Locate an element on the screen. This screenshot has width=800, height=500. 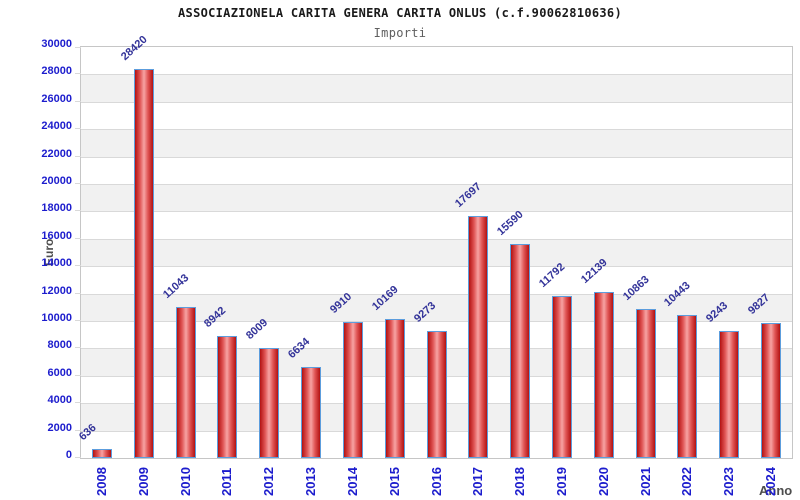
y-tick-label: 30000 is located at coordinates (56, 44).